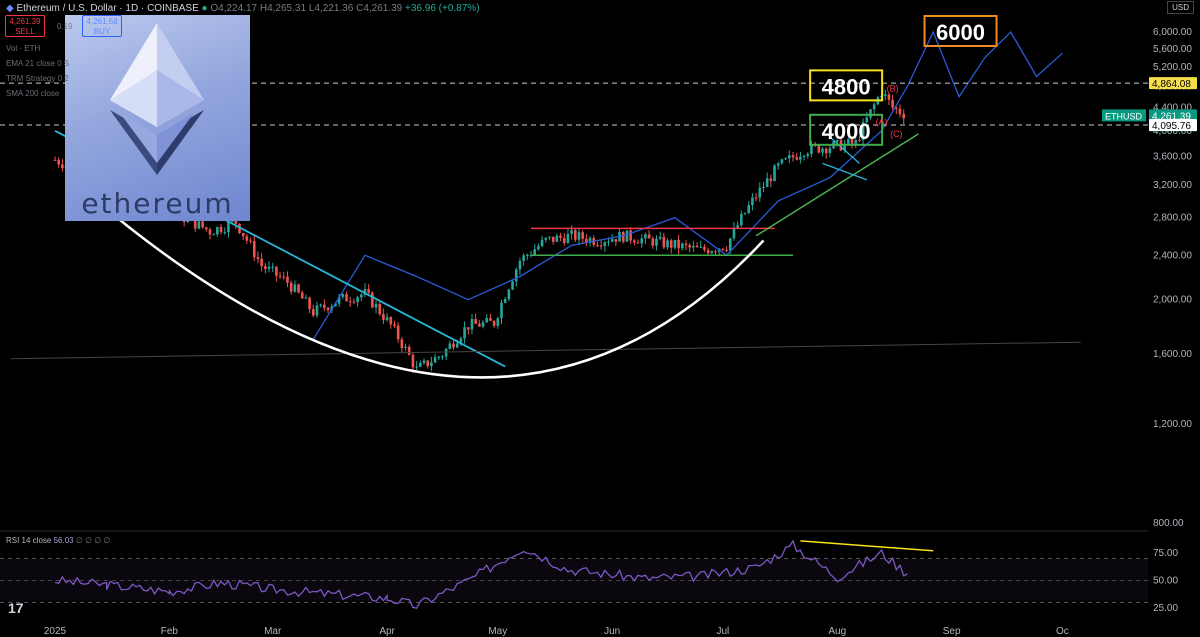 The height and width of the screenshot is (637, 1200). Describe the element at coordinates (25, 26) in the screenshot. I see `sell-button: 4,261.39 SELL` at that location.